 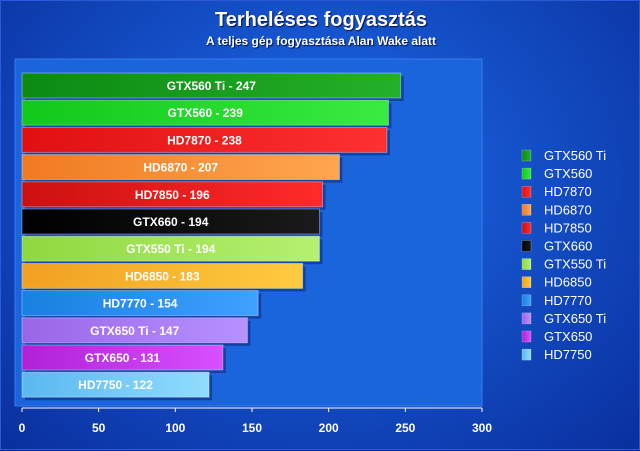 What do you see at coordinates (329, 428) in the screenshot?
I see `x-tick-label-200: 200` at bounding box center [329, 428].